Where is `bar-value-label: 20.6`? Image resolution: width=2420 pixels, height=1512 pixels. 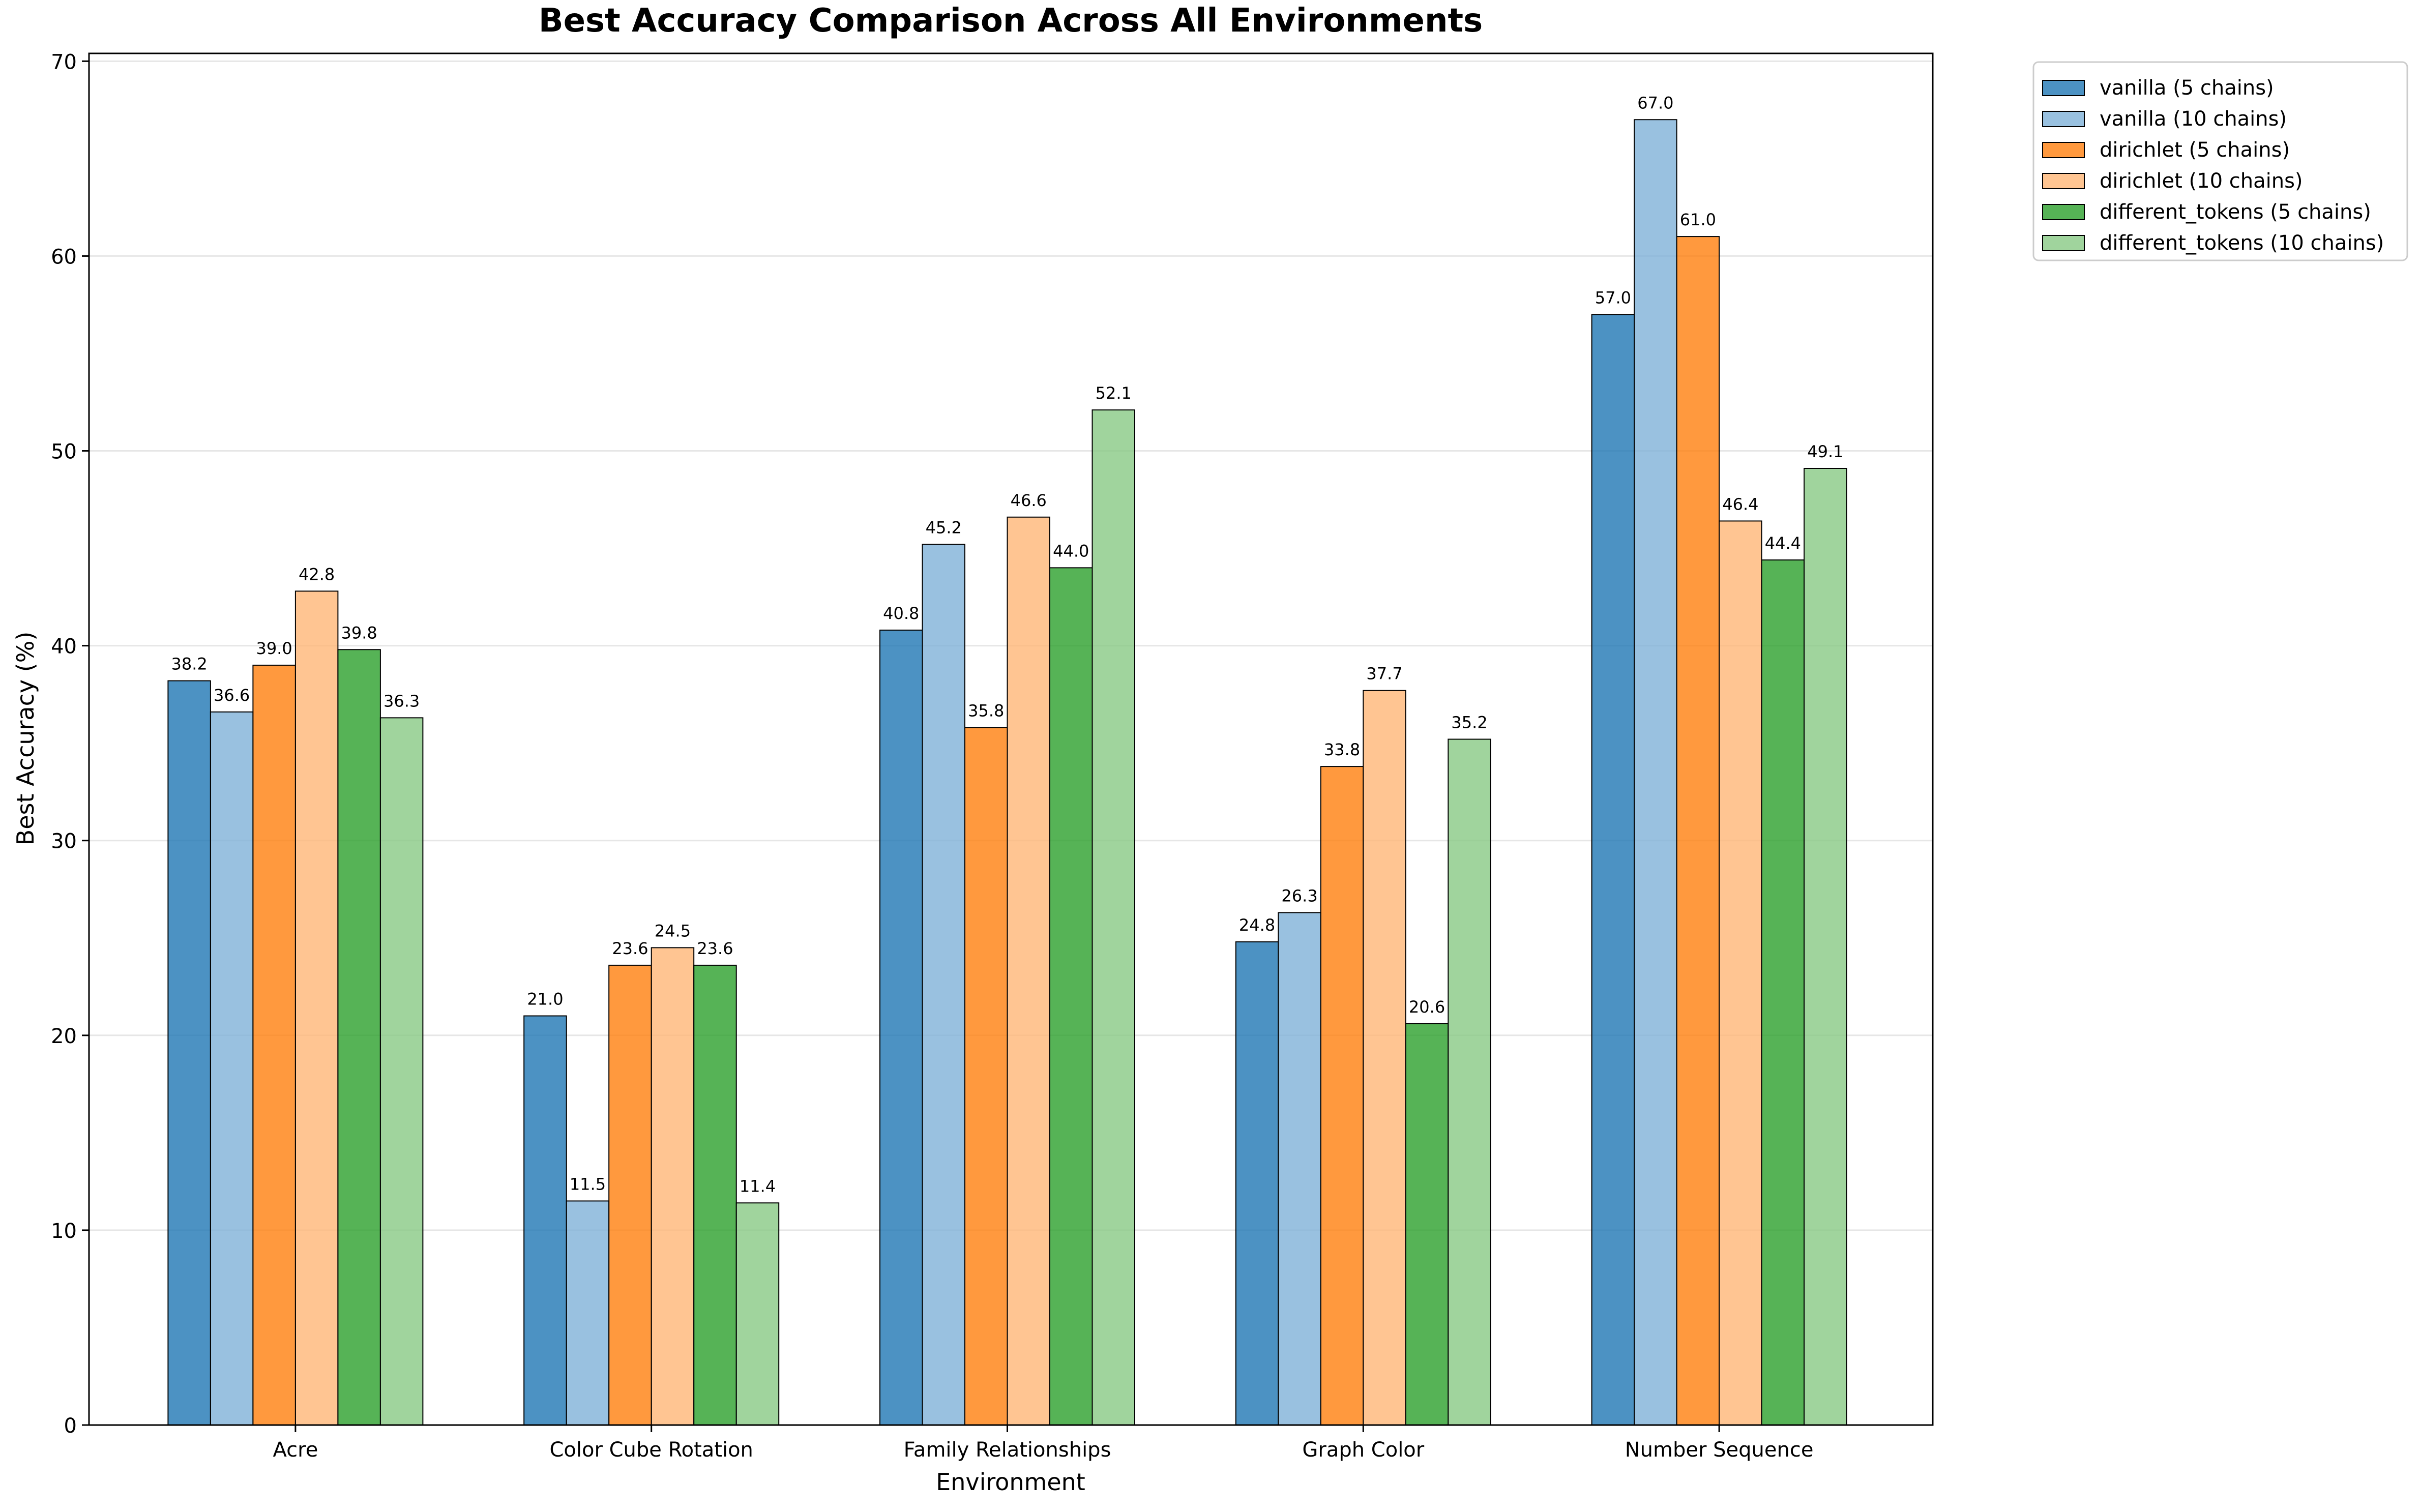 bar-value-label: 20.6 is located at coordinates (1427, 1007).